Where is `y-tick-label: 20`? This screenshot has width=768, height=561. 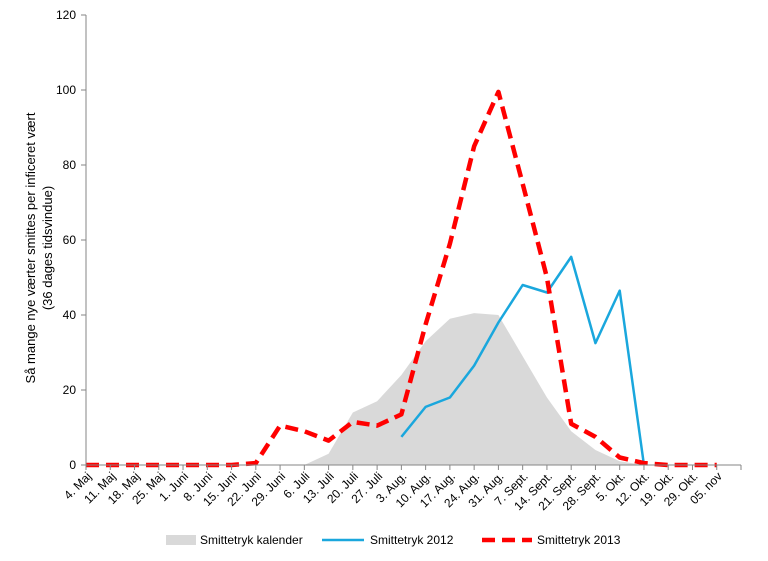
y-tick-label: 20 is located at coordinates (70, 390).